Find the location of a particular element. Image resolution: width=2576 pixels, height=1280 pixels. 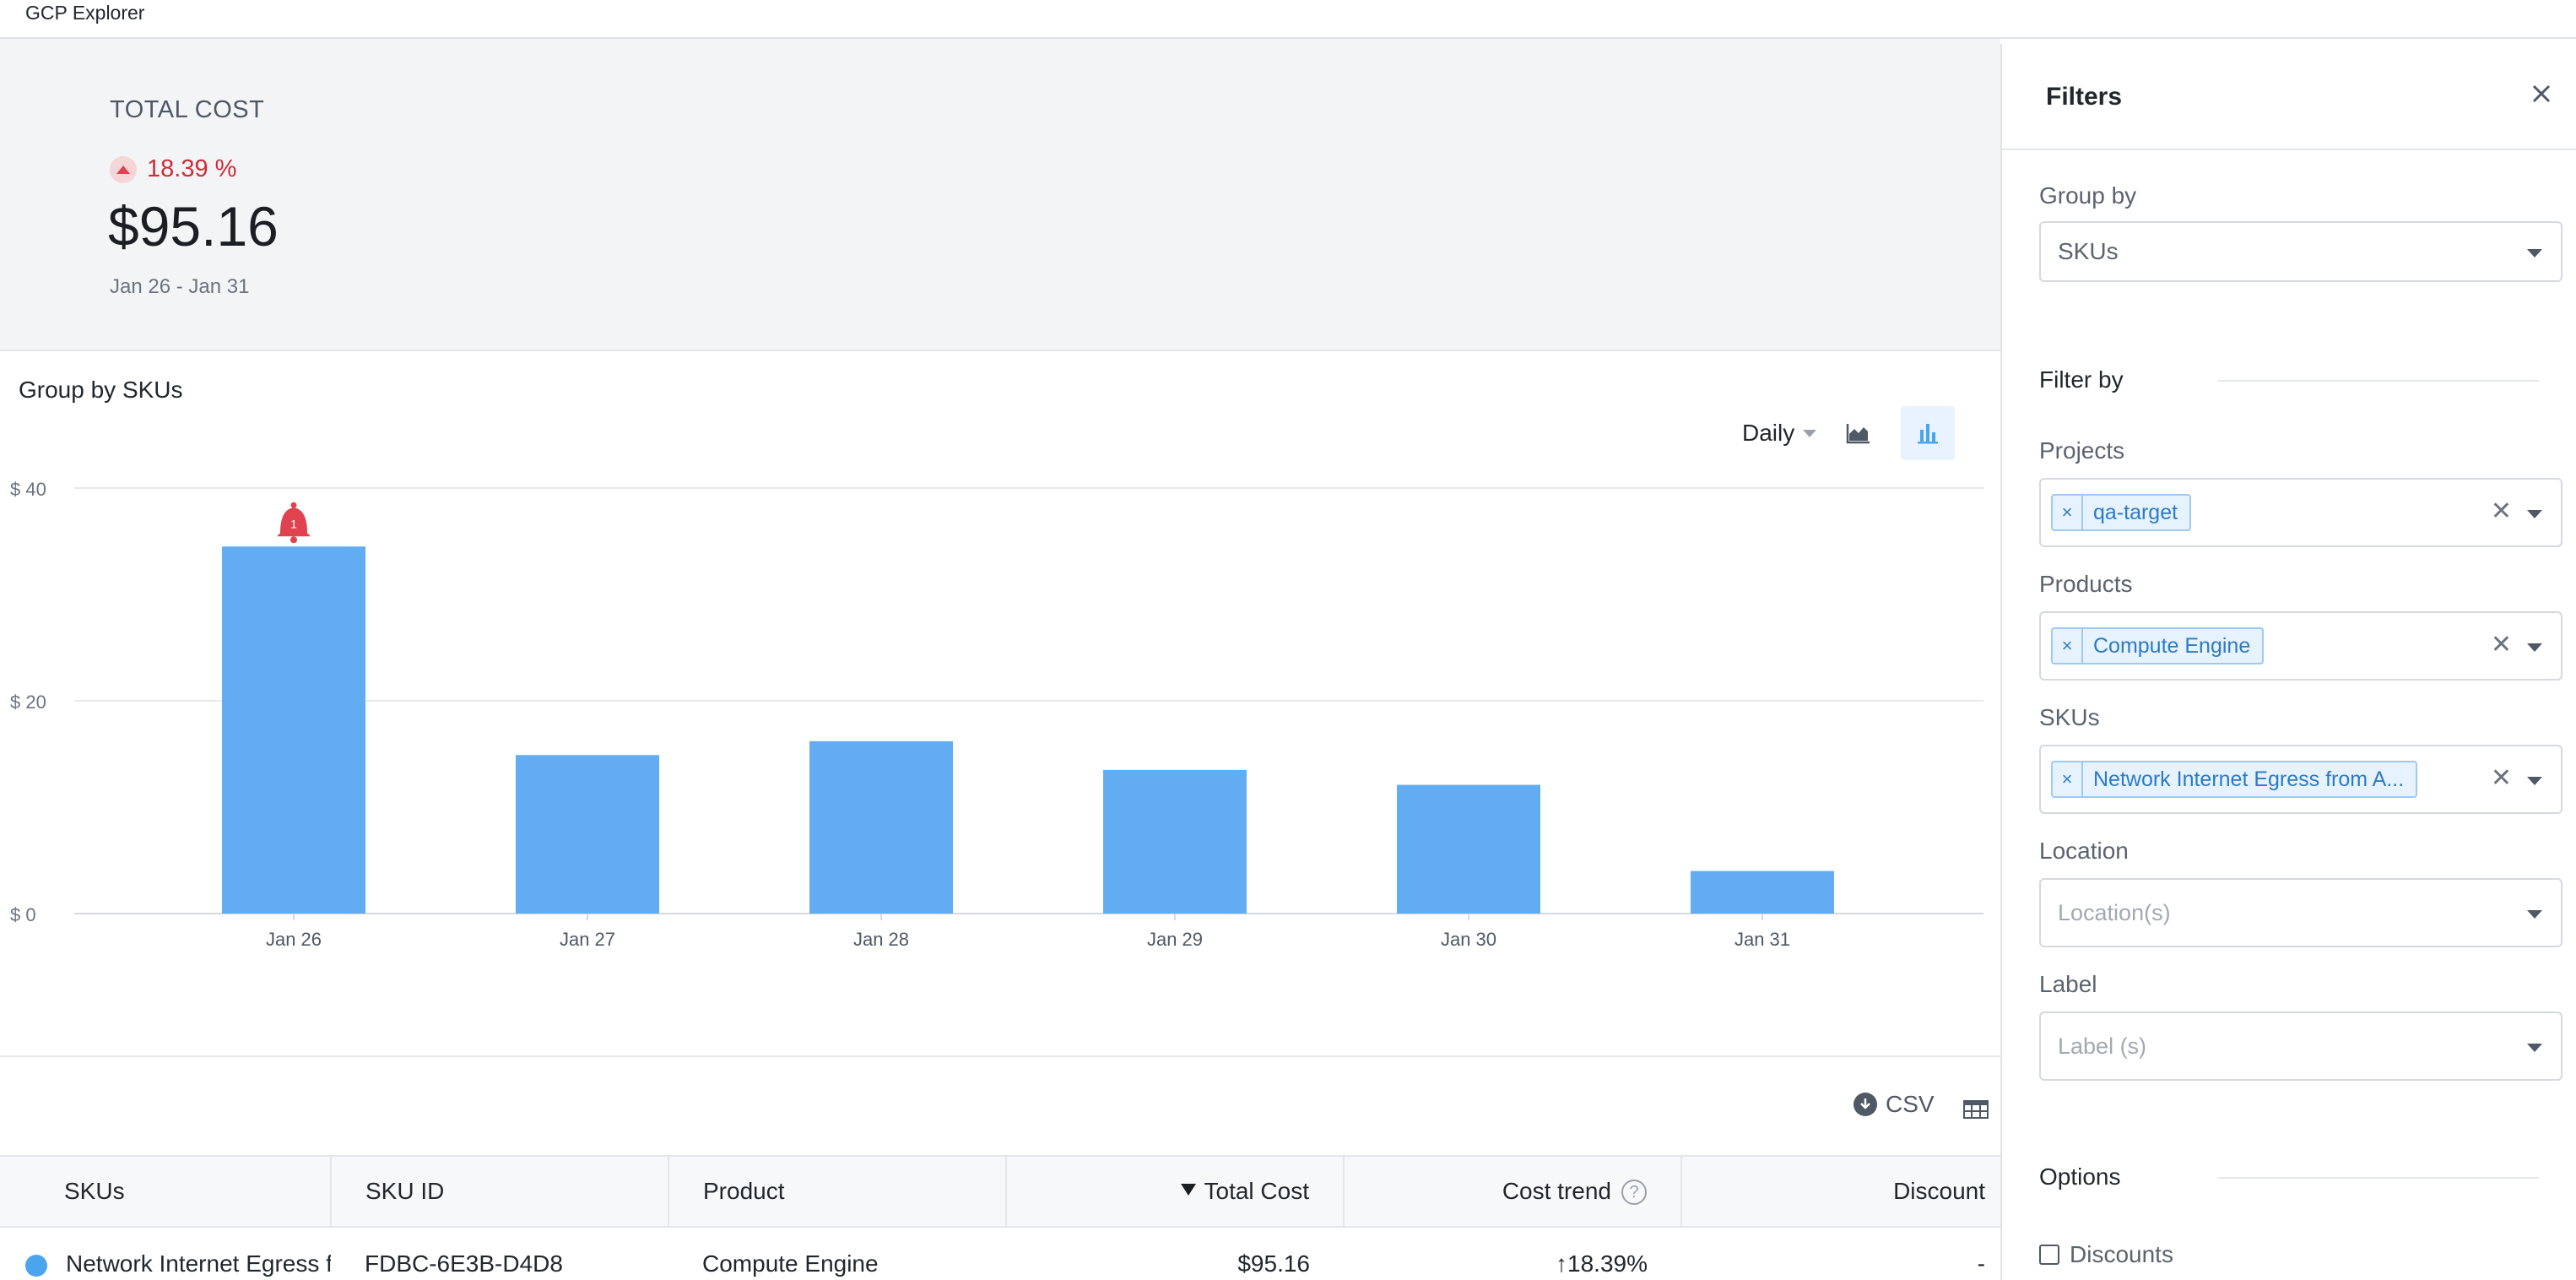

anomaly-bell-icon: 1 is located at coordinates (294, 523).